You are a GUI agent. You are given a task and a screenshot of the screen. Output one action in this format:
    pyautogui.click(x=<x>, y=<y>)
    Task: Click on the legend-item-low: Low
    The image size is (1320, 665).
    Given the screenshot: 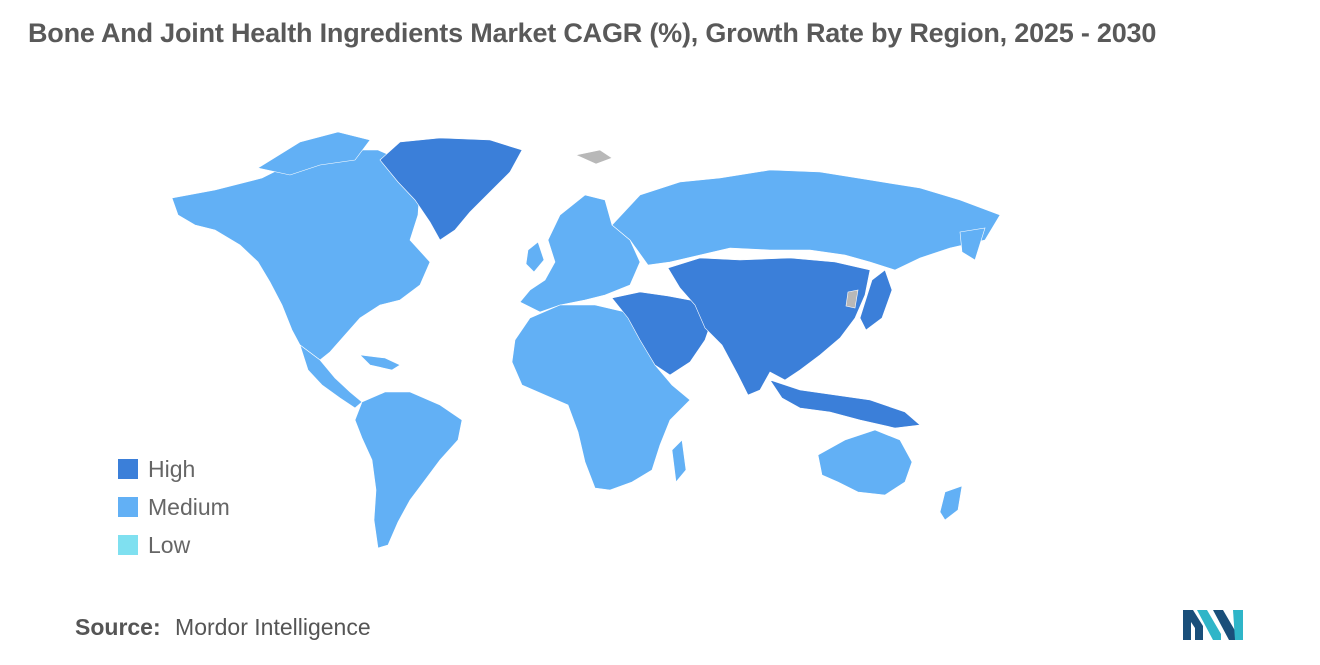 What is the action you would take?
    pyautogui.click(x=174, y=545)
    